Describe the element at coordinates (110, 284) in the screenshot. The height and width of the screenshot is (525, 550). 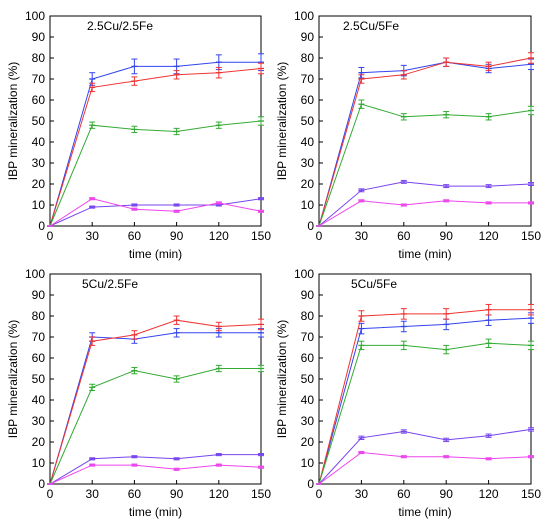
I see `chart-title: 5Cu/2.5Fe` at that location.